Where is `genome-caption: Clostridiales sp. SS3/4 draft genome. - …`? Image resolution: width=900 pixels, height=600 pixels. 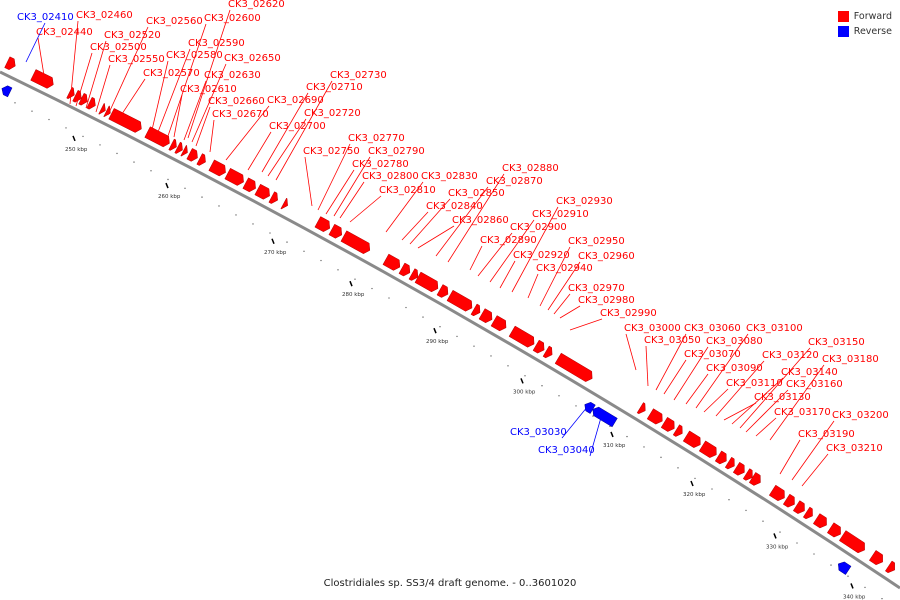 genome-caption: Clostridiales sp. SS3/4 draft genome. - … is located at coordinates (450, 583).